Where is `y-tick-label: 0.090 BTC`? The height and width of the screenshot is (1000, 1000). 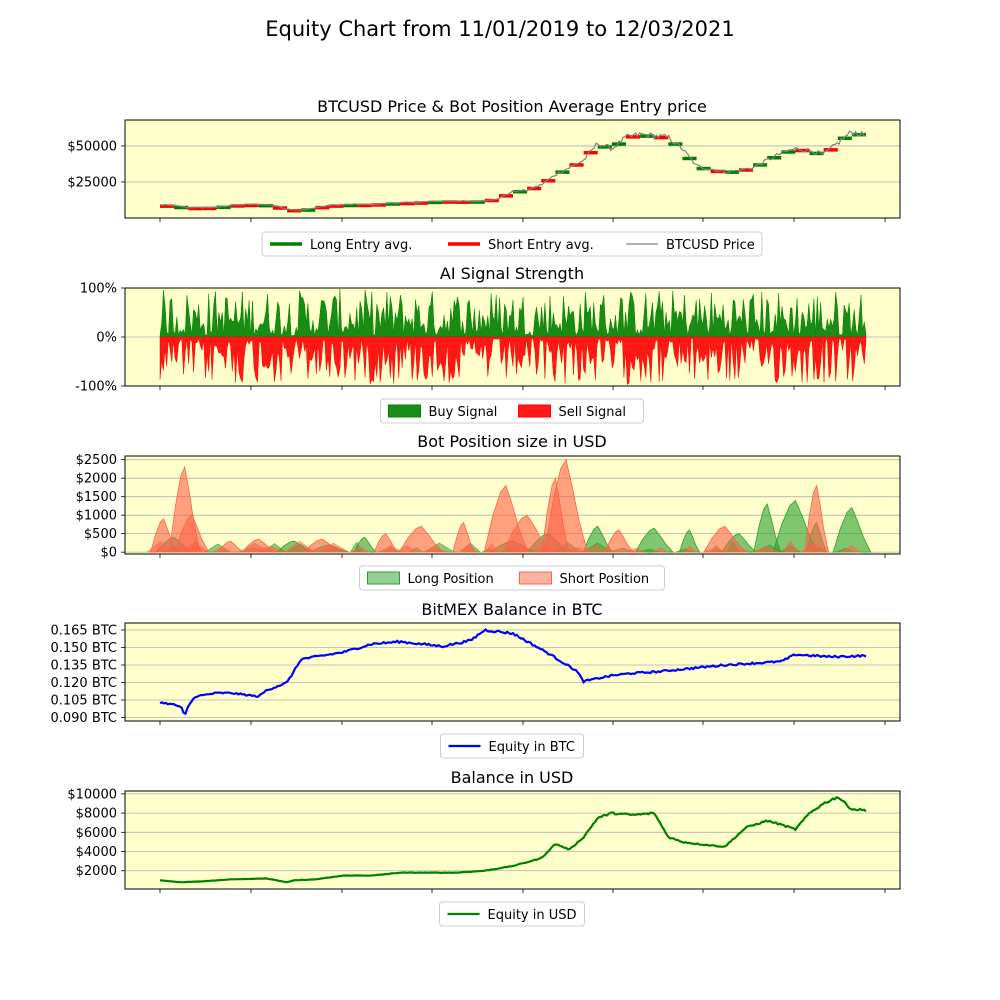
y-tick-label: 0.090 BTC is located at coordinates (83, 718).